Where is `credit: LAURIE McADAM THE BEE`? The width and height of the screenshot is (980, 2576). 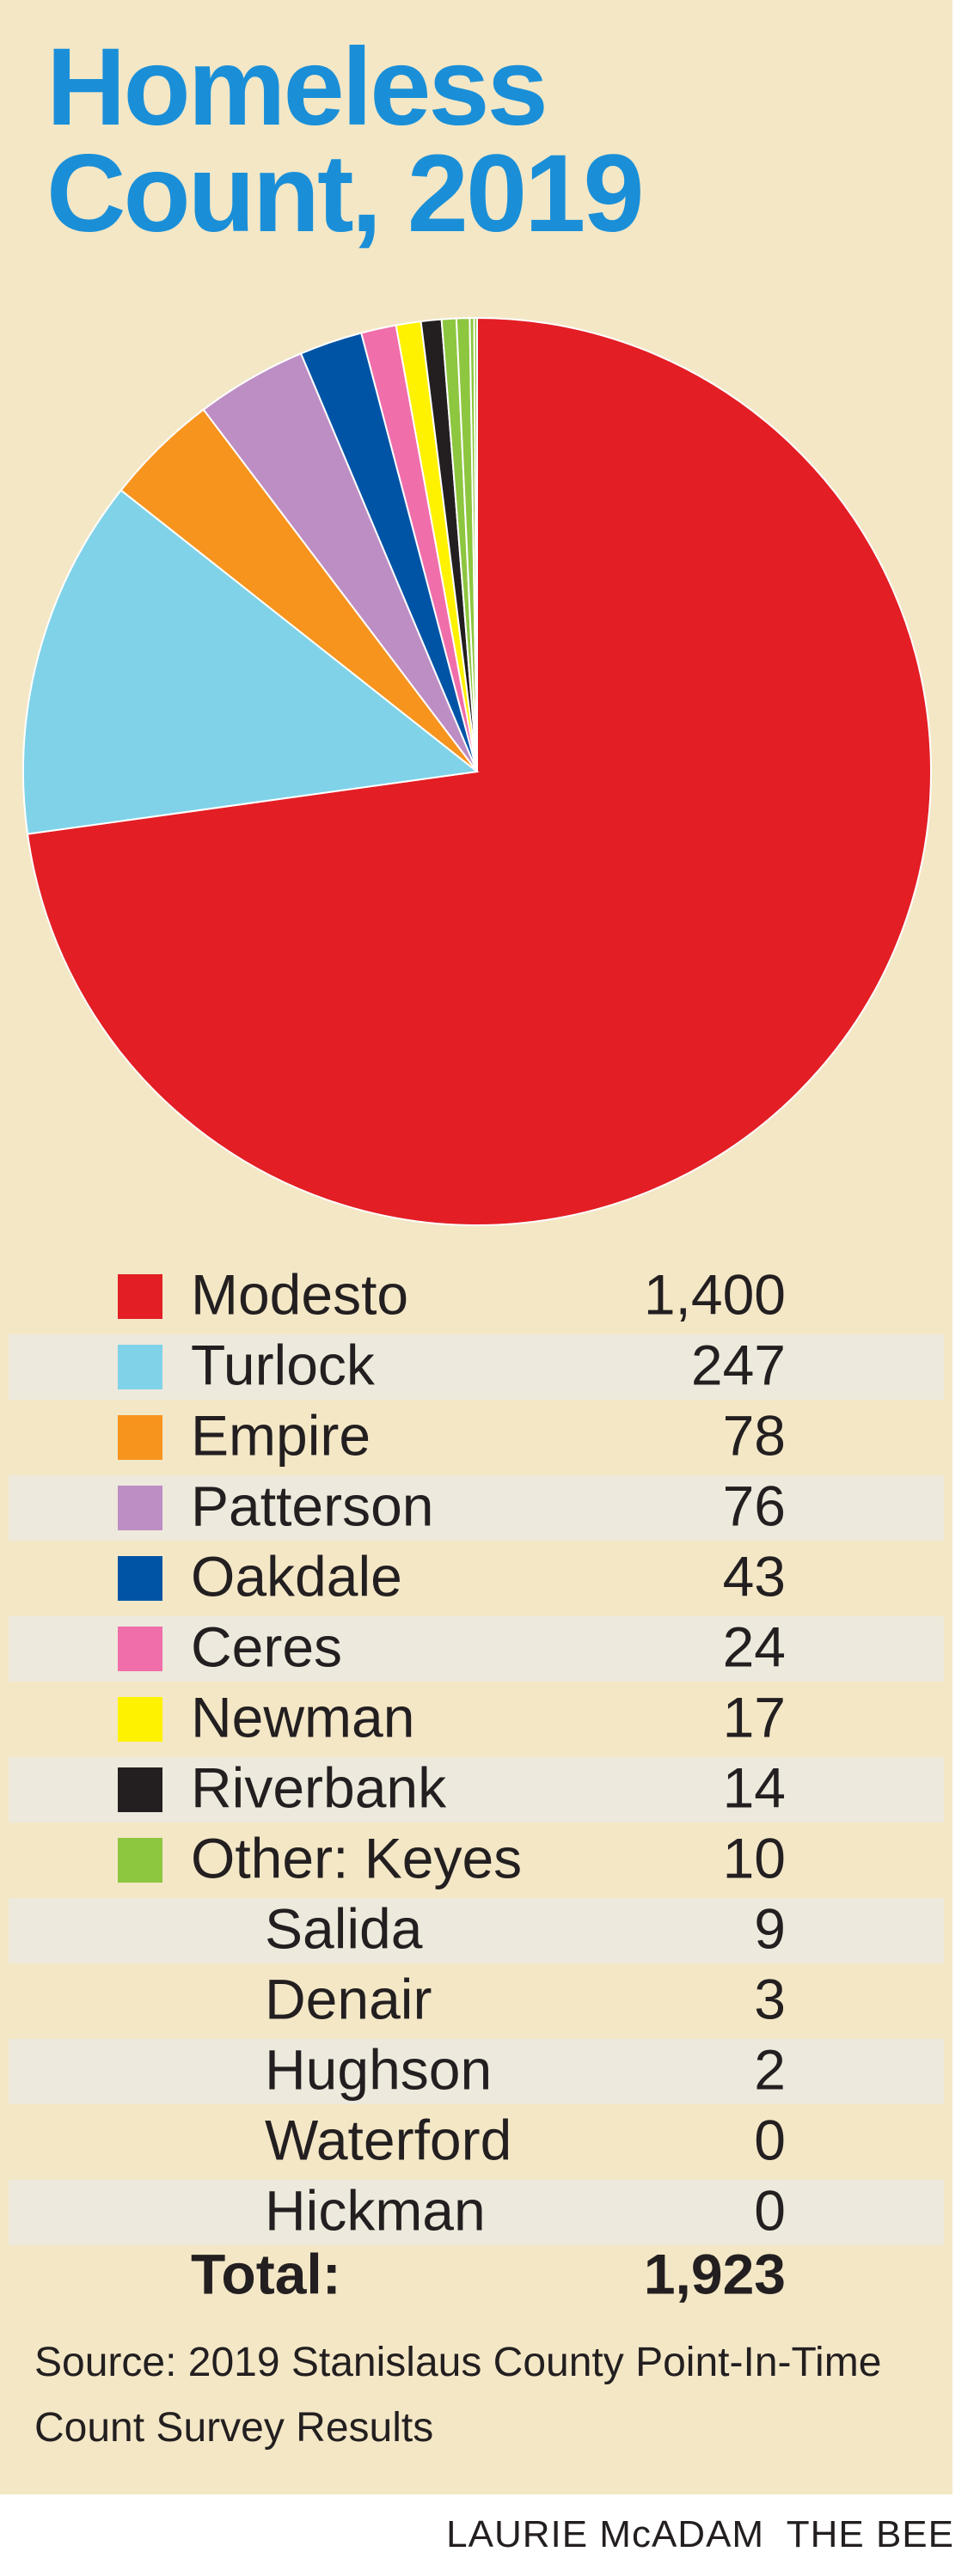
credit: LAURIE McADAM THE BEE is located at coordinates (700, 2534).